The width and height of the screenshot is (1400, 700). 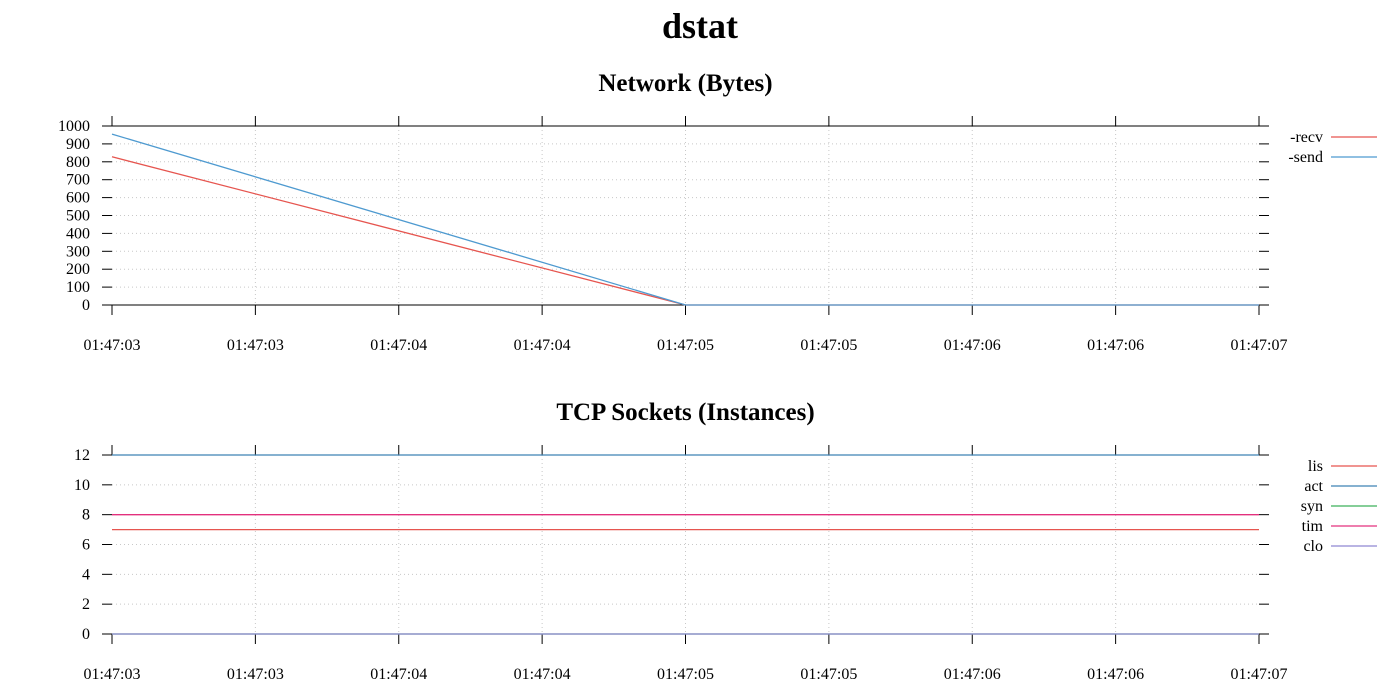 What do you see at coordinates (1305, 157) in the screenshot?
I see `legend-label-send: -send` at bounding box center [1305, 157].